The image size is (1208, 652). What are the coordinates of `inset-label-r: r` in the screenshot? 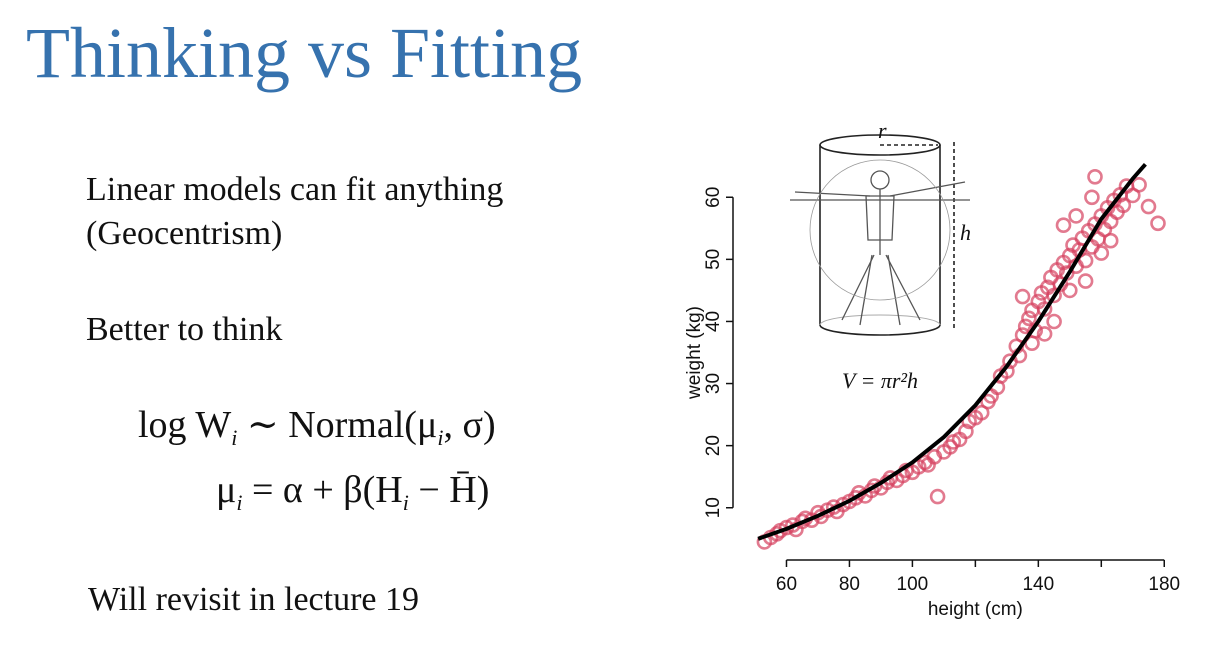 It's located at (882, 131).